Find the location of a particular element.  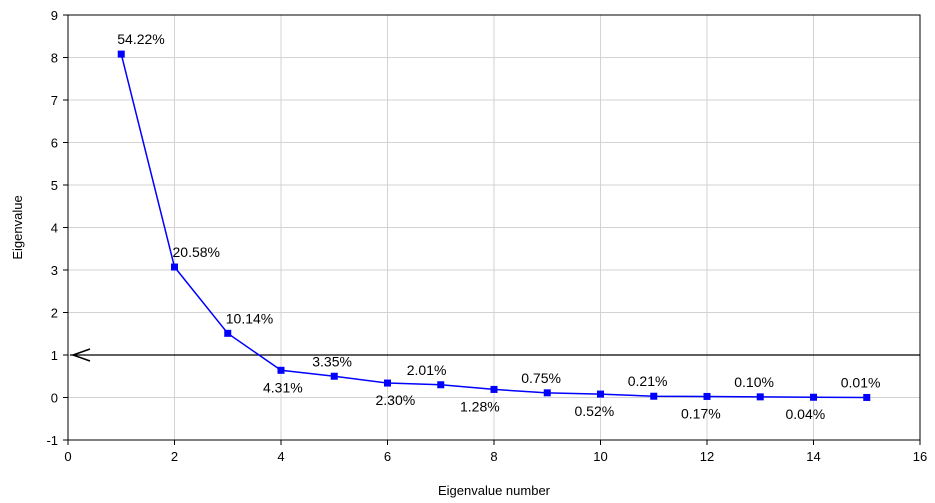

y-tick-label: 8 is located at coordinates (54, 58).